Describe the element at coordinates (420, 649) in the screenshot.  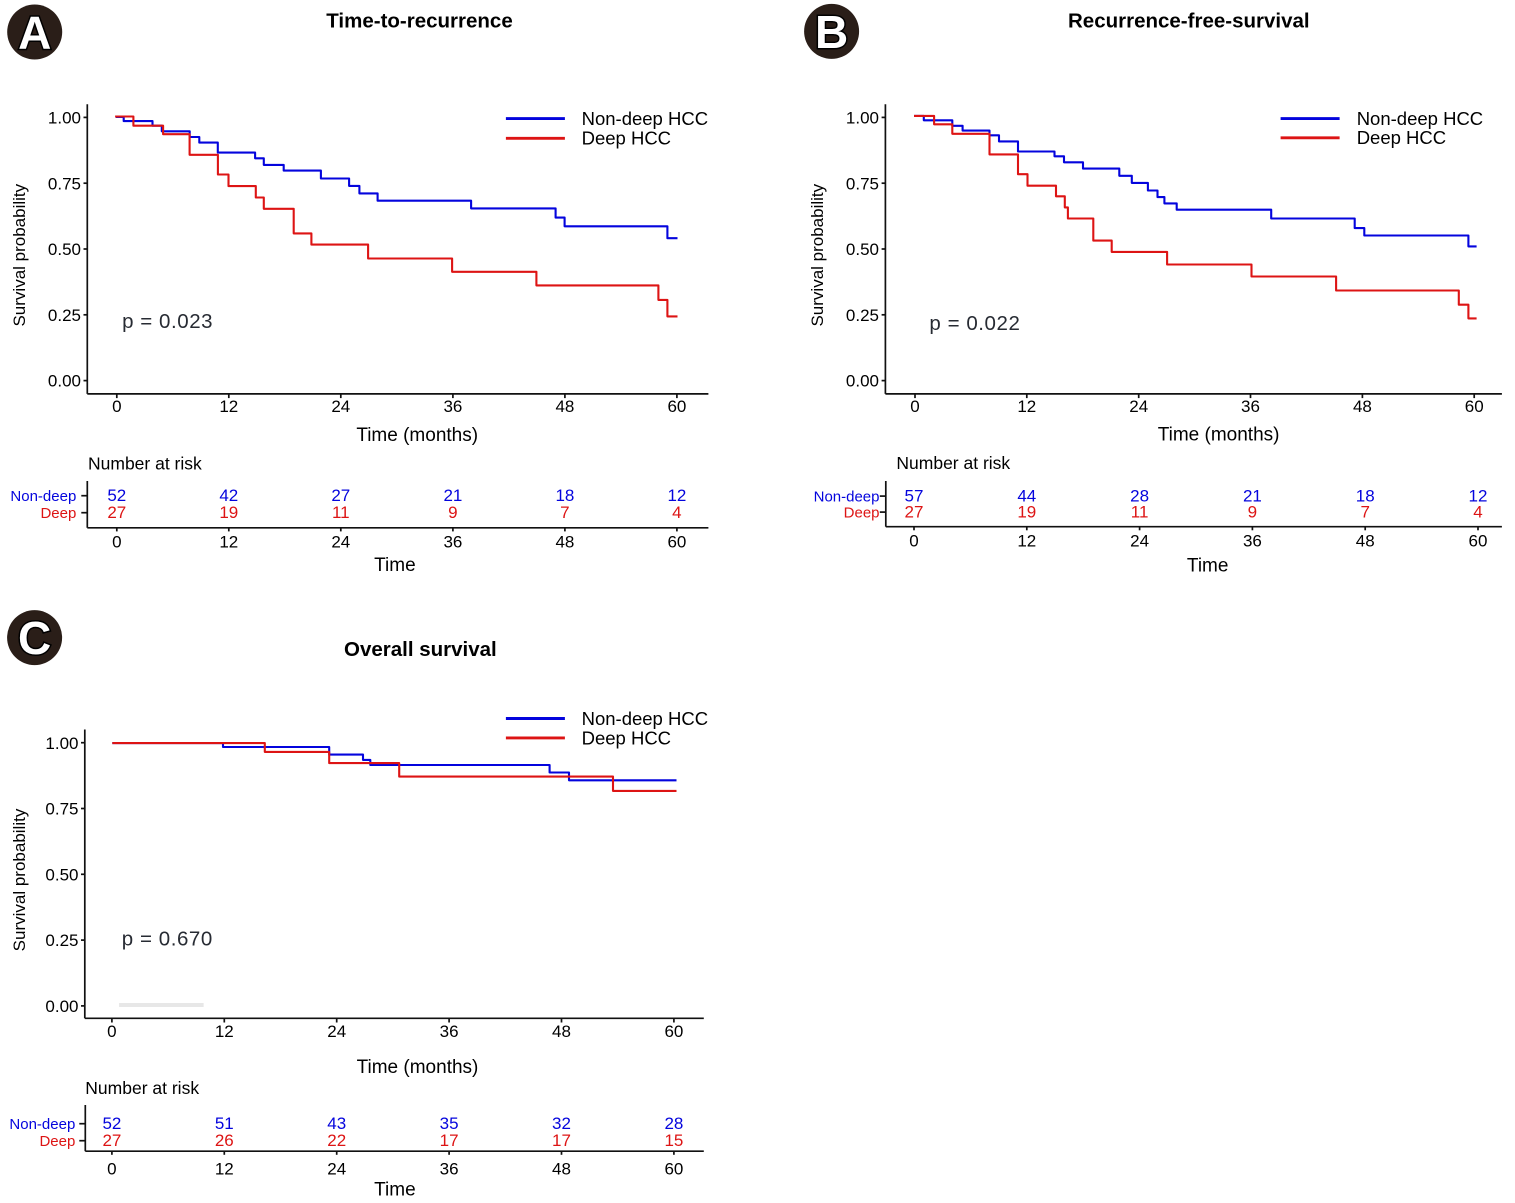
I see `svg-text: Overall survival` at that location.